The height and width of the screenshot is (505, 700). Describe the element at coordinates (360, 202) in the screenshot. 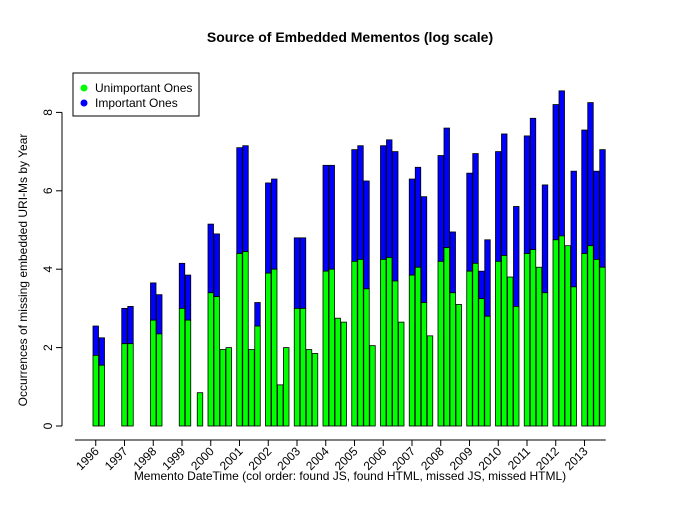

I see `bar-important-2005-col2` at that location.